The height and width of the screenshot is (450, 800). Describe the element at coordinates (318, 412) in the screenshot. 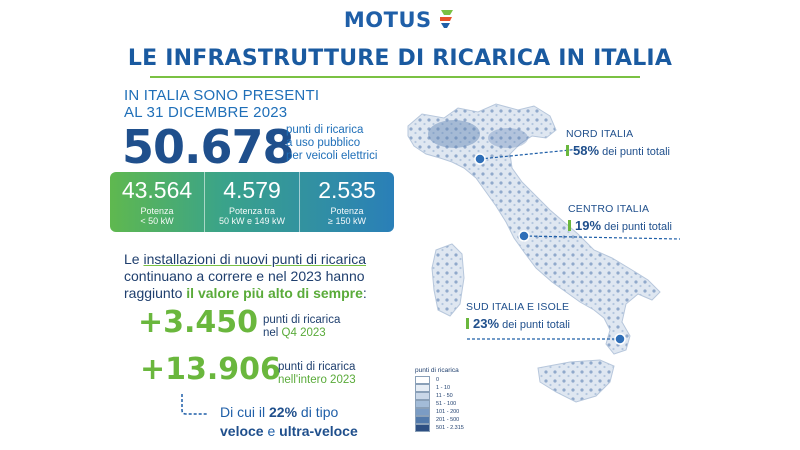

I see `note-suffix: di tipo` at that location.